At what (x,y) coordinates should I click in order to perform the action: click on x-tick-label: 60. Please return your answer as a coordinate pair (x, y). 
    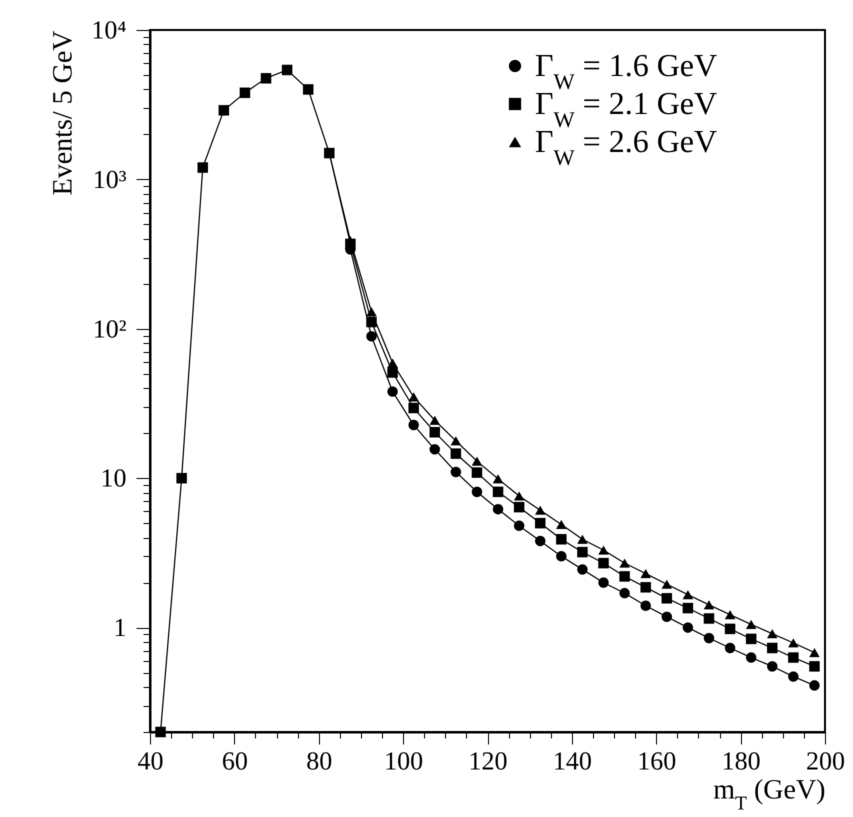
    Looking at the image, I should click on (235, 761).